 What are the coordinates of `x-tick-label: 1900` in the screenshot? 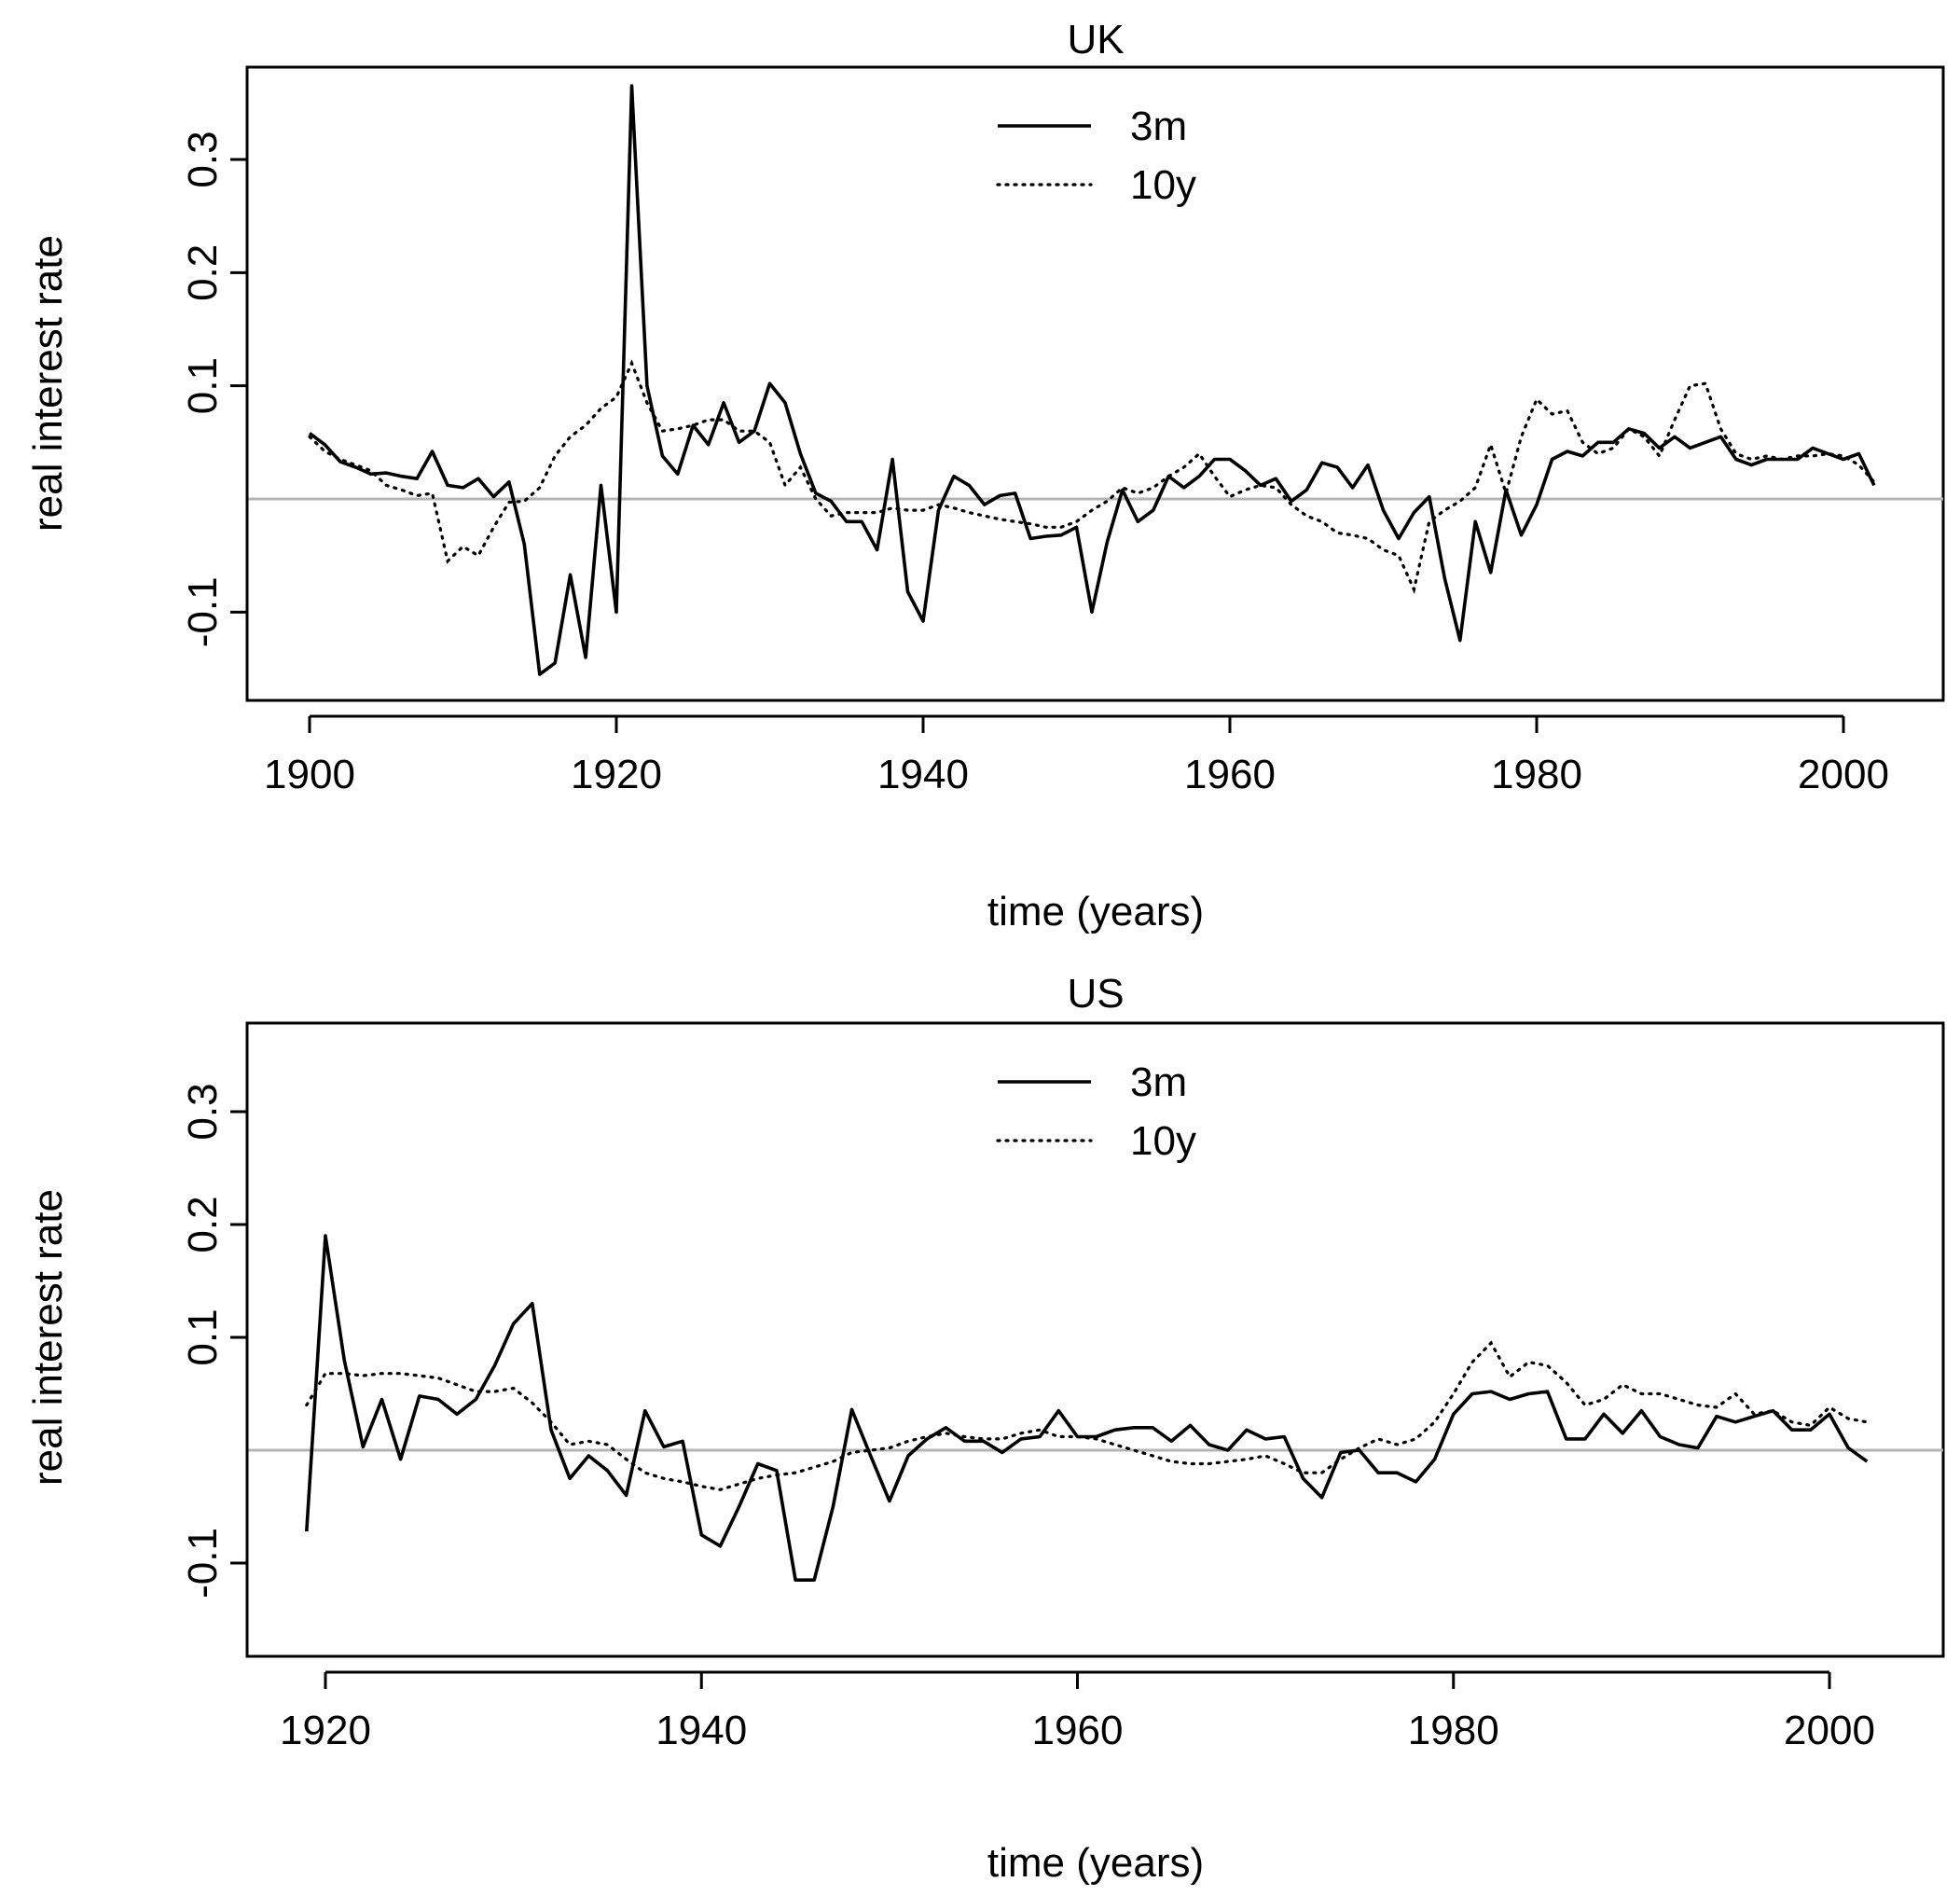 It's located at (309, 775).